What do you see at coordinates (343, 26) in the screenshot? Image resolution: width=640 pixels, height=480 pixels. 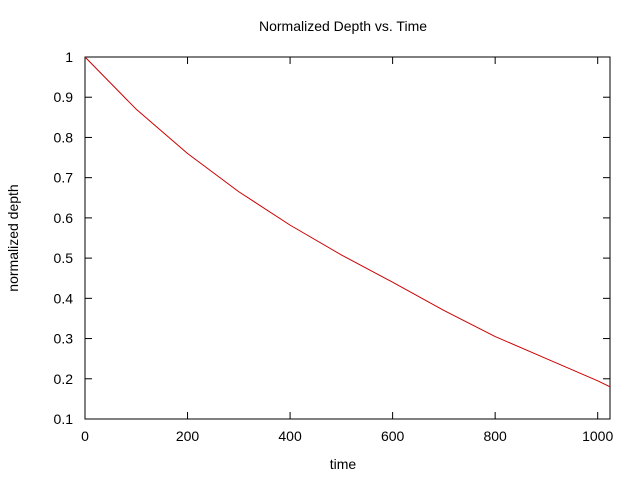 I see `chart-title: Normalized Depth vs. Time` at bounding box center [343, 26].